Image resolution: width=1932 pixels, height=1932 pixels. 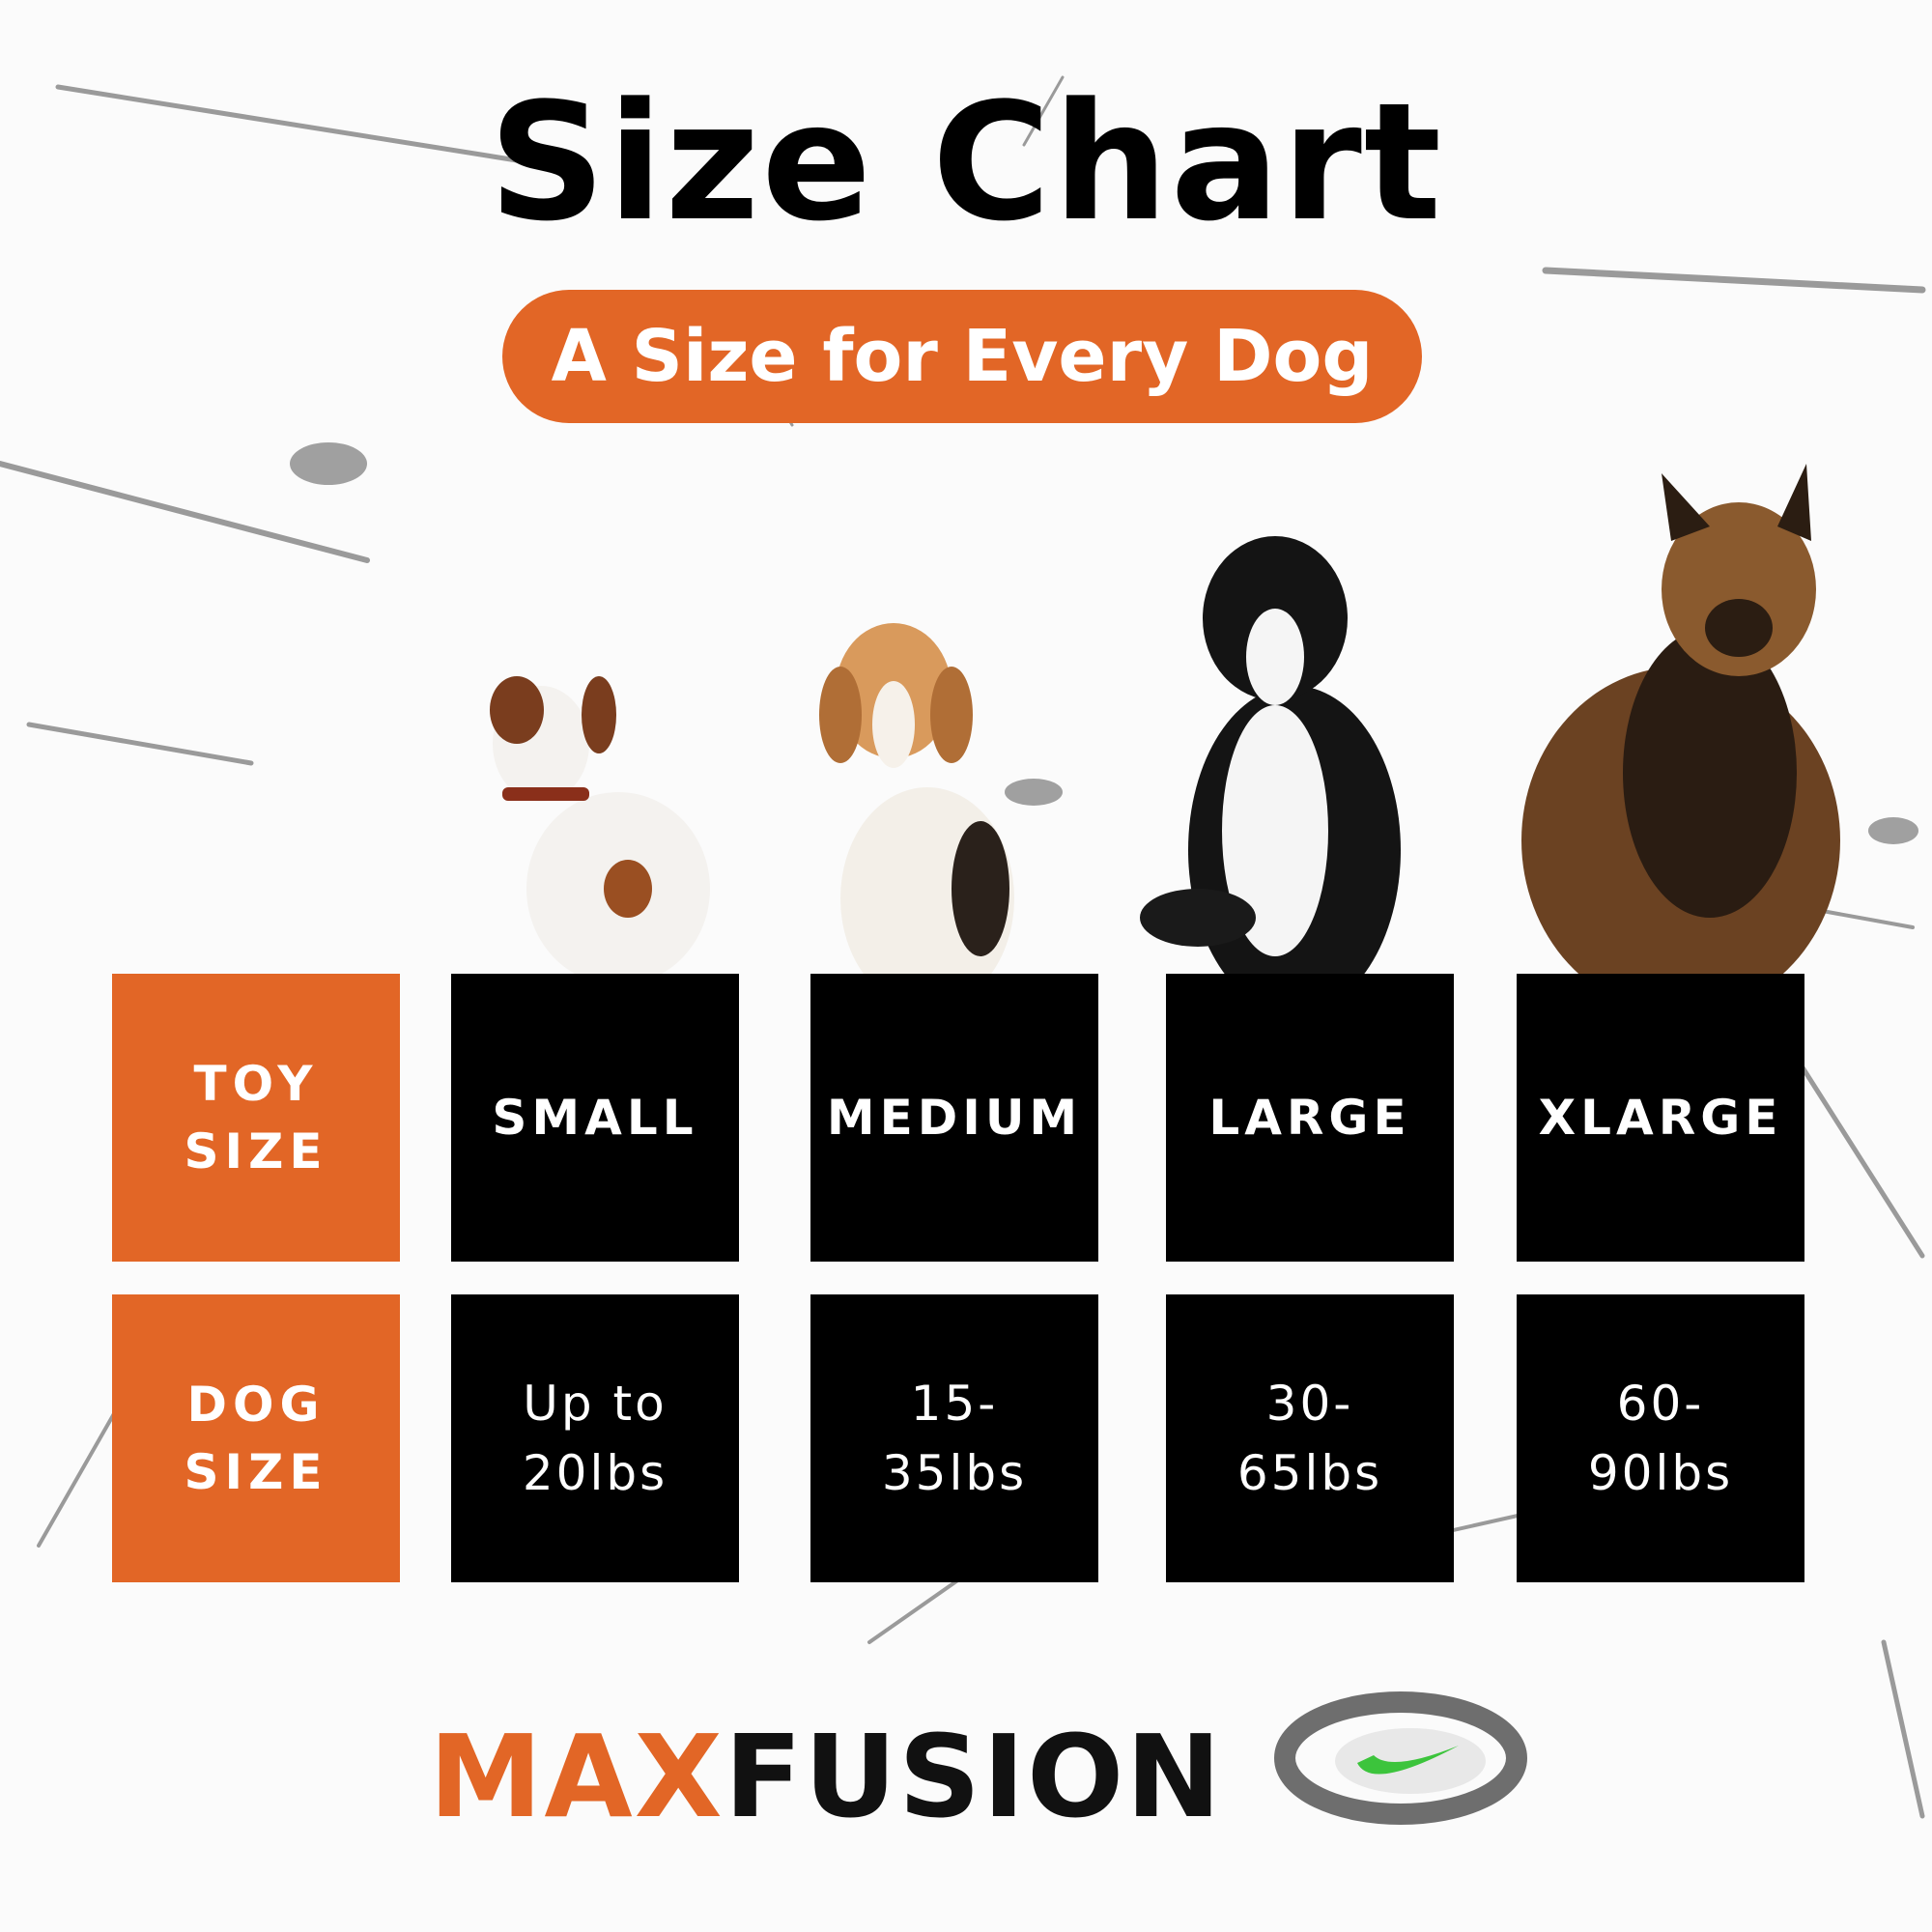 I want to click on weight-cell: 60-90lbs, so click(x=1660, y=1438).